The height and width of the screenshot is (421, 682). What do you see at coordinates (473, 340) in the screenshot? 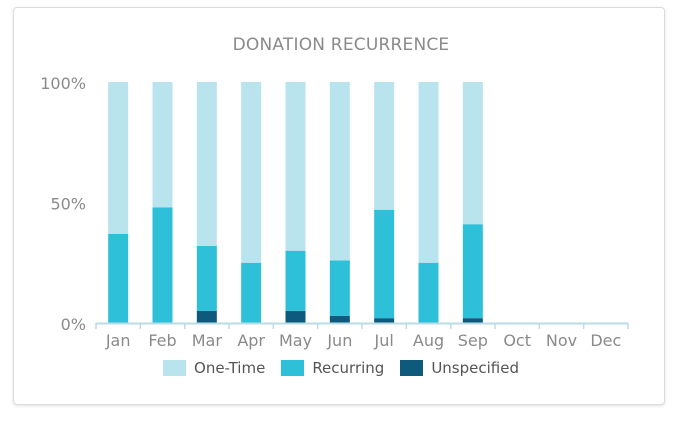
I see `x-tick-label: Sep` at bounding box center [473, 340].